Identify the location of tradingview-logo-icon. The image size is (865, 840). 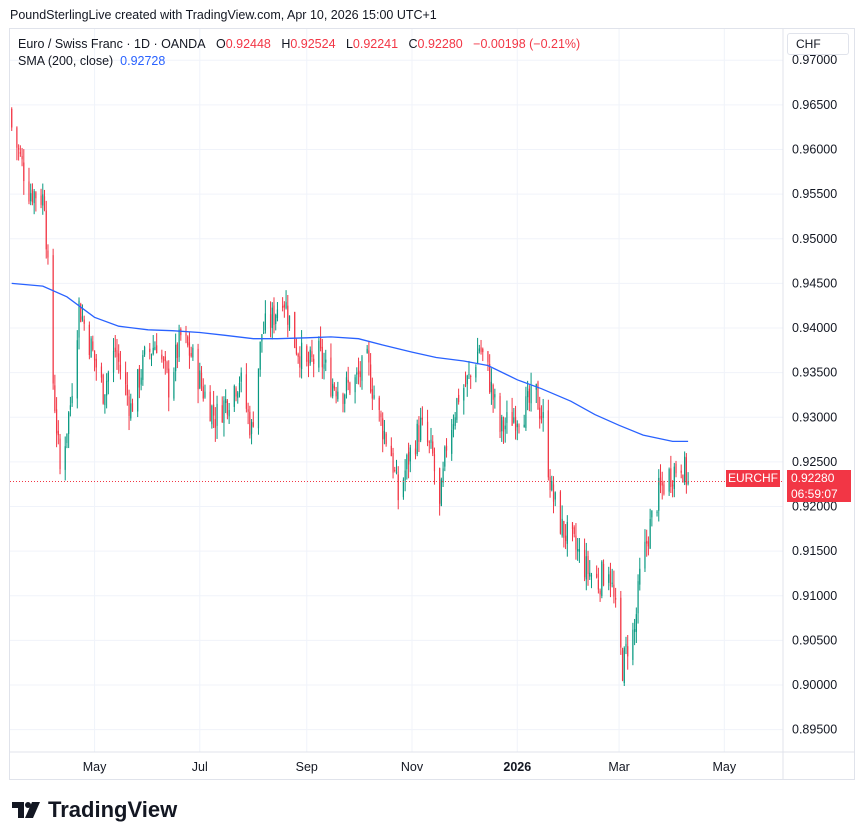
(26, 810).